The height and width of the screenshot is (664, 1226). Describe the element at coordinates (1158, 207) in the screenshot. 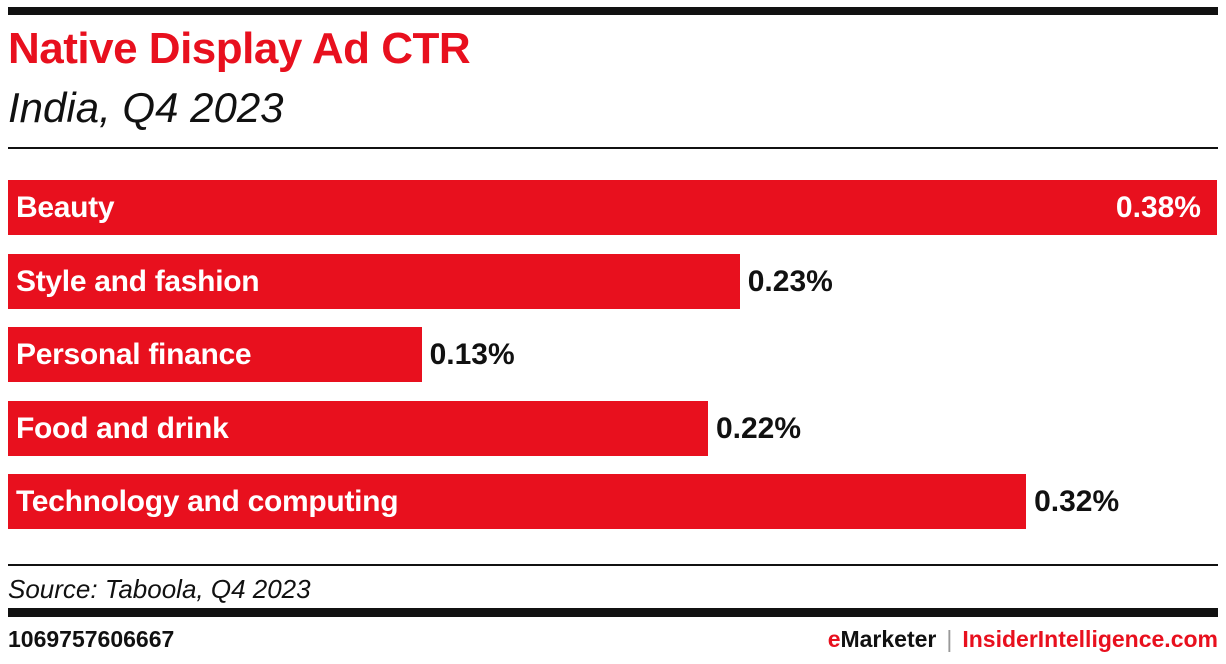

I see `value-label: 0.38%` at that location.